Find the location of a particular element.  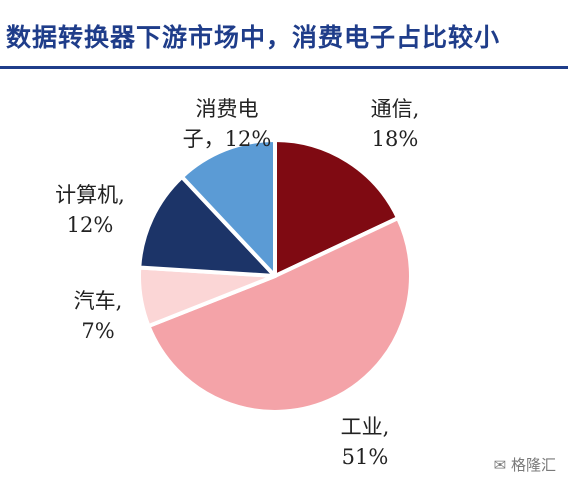

slice-label-1-value: 51% is located at coordinates (365, 457).